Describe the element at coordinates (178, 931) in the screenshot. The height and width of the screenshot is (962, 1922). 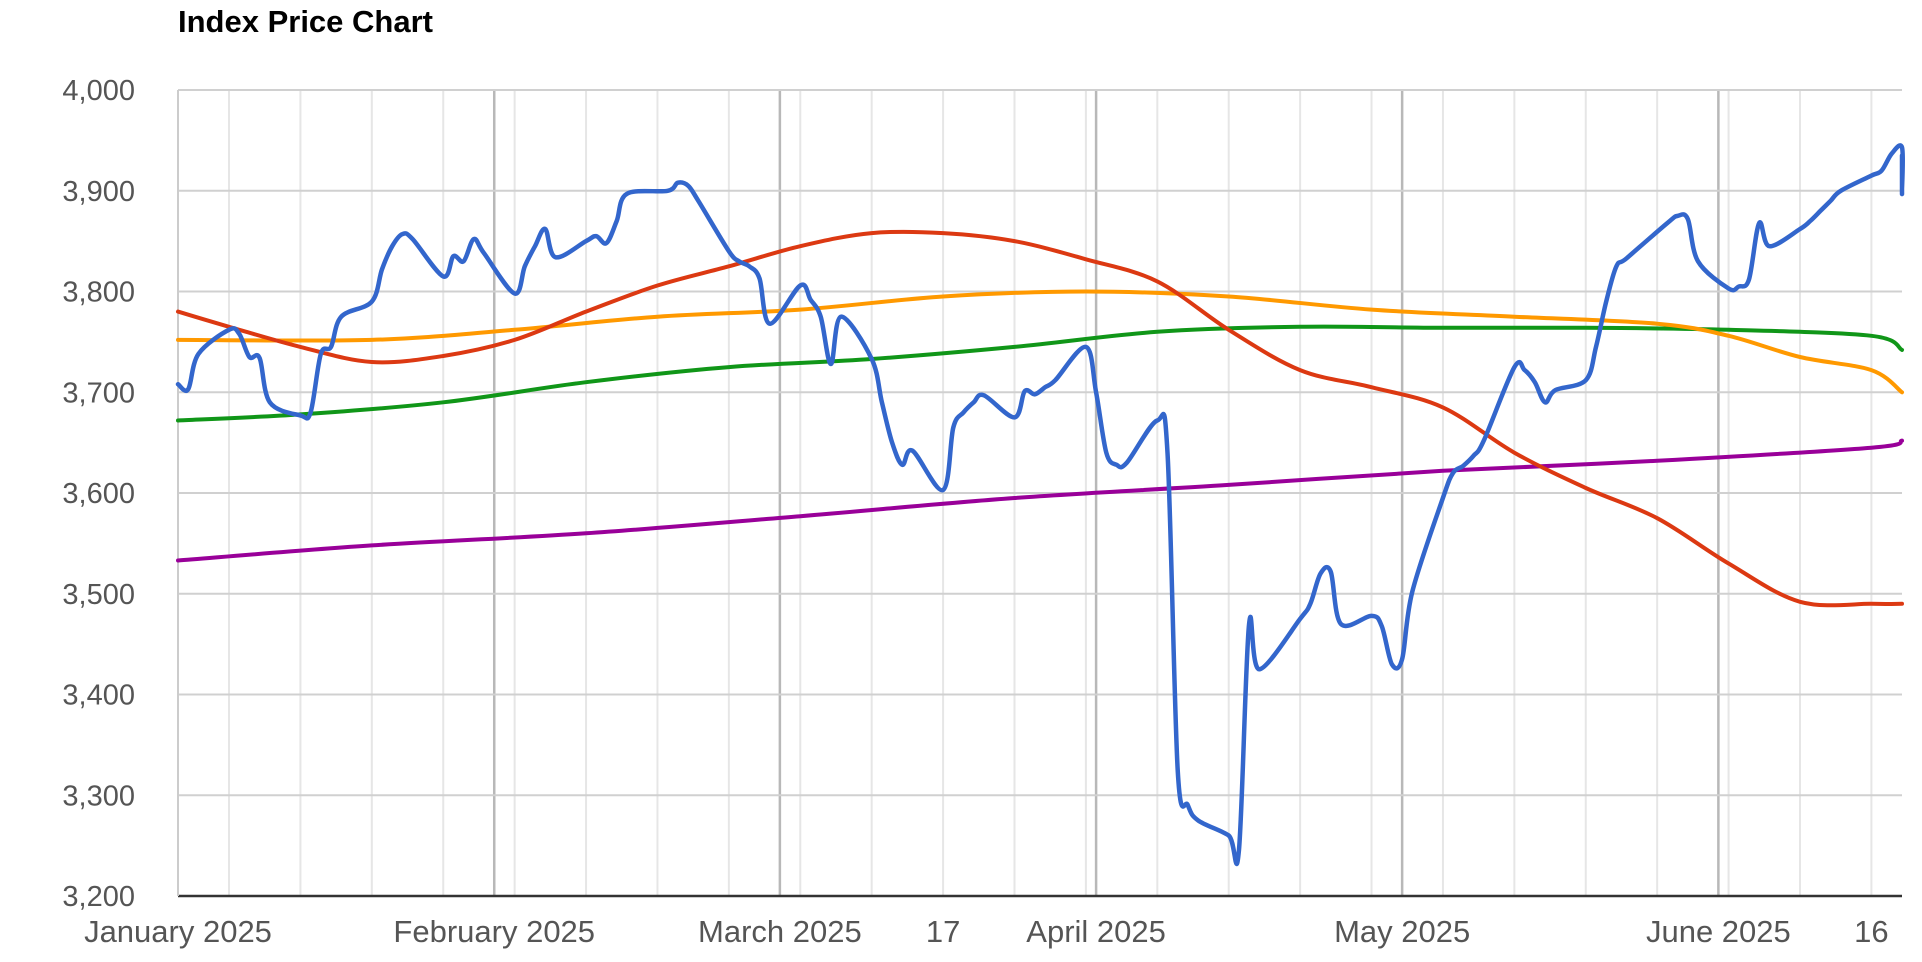
I see `x-tick-label: January 2025` at that location.